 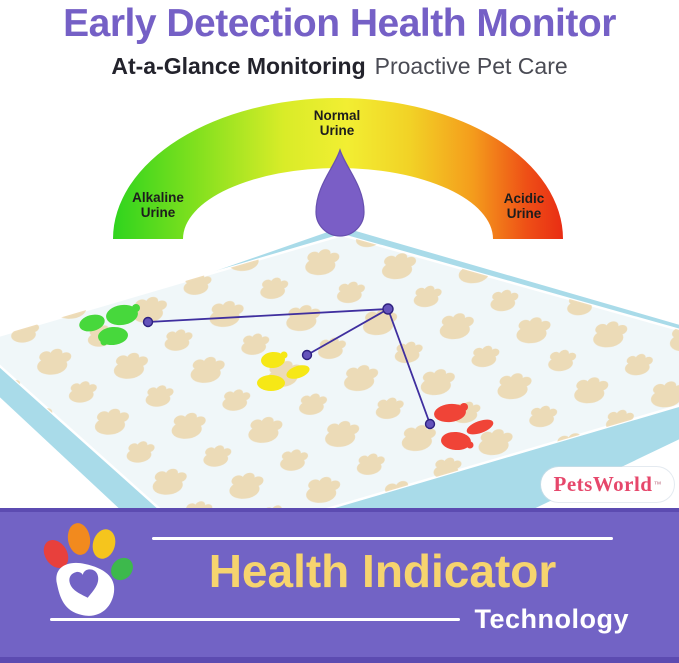 What do you see at coordinates (382, 538) in the screenshot?
I see `banner-top-rule` at bounding box center [382, 538].